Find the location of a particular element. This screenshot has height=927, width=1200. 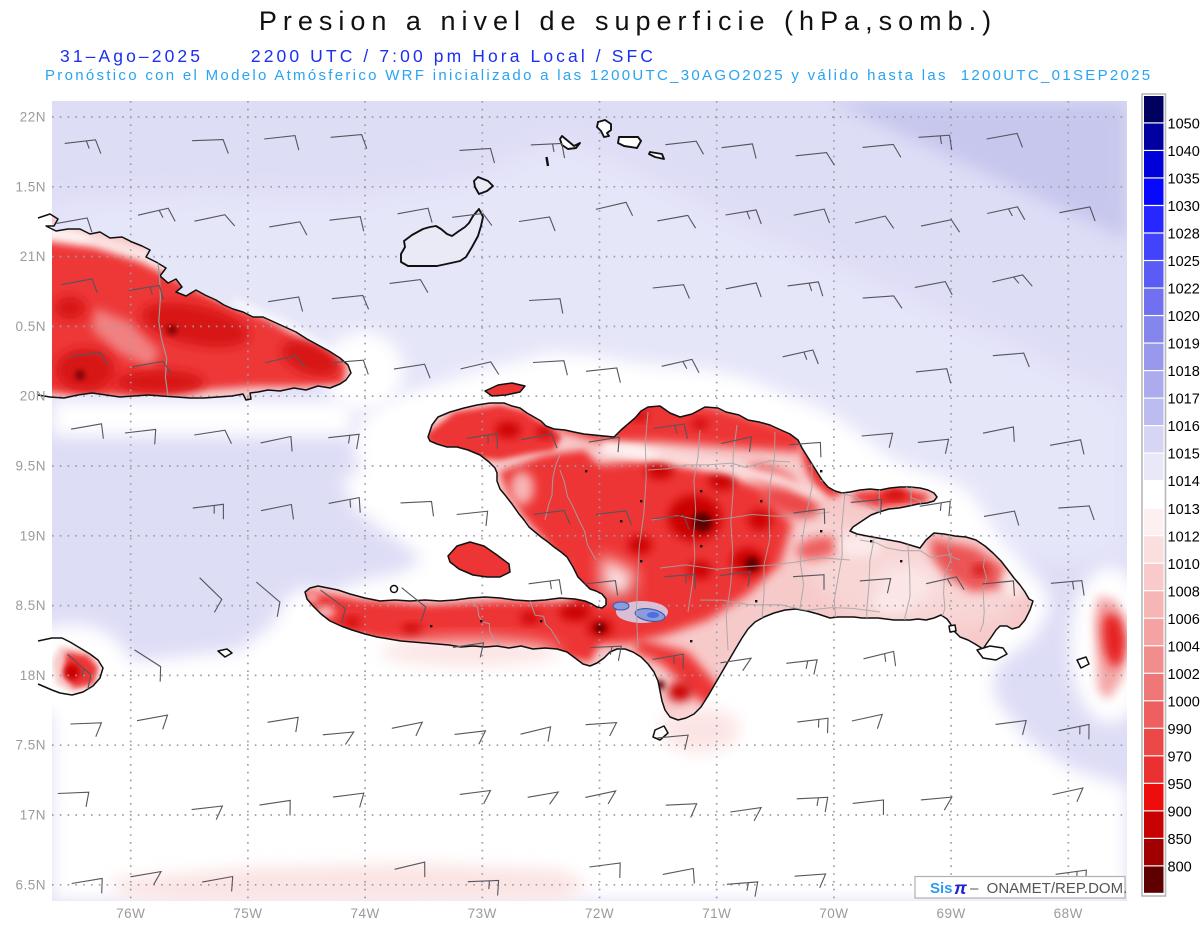

svg-text: 1020 is located at coordinates (1184, 317).